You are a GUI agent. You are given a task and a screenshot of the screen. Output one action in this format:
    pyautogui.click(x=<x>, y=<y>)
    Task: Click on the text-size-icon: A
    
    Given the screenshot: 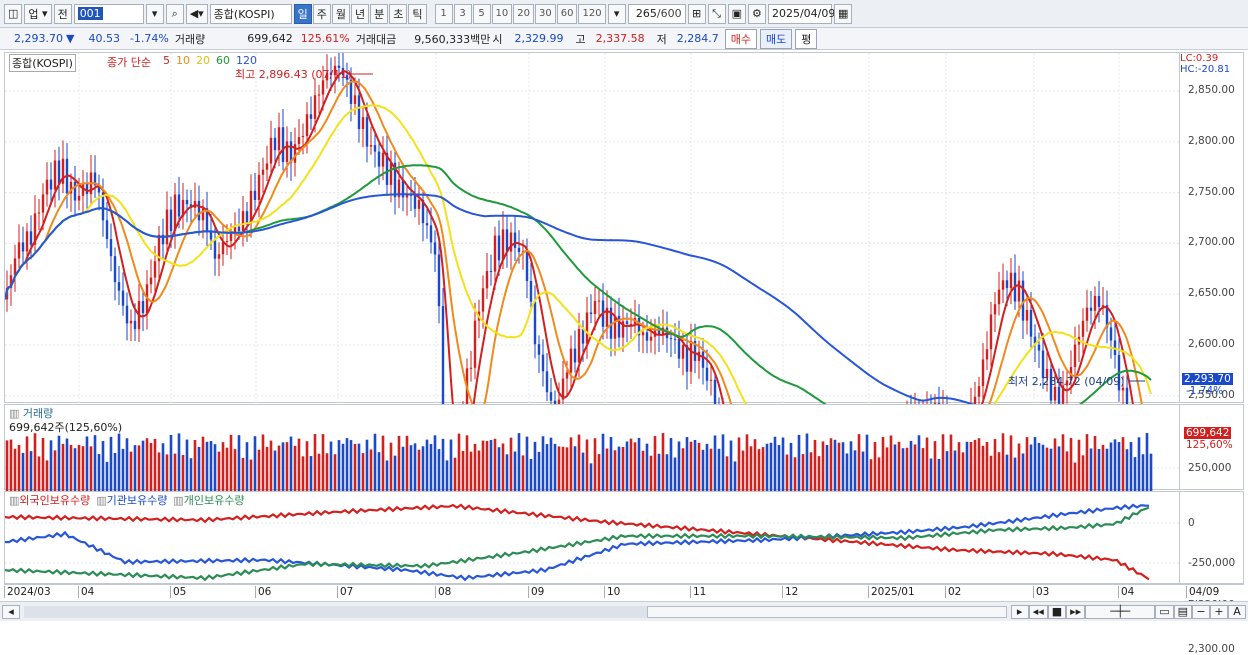 What is the action you would take?
    pyautogui.click(x=1237, y=611)
    